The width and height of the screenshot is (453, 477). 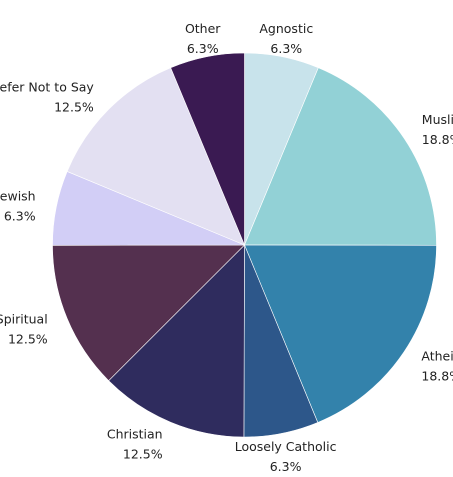 I want to click on slice-value-loosely-catholic: 6.3%, so click(x=286, y=466).